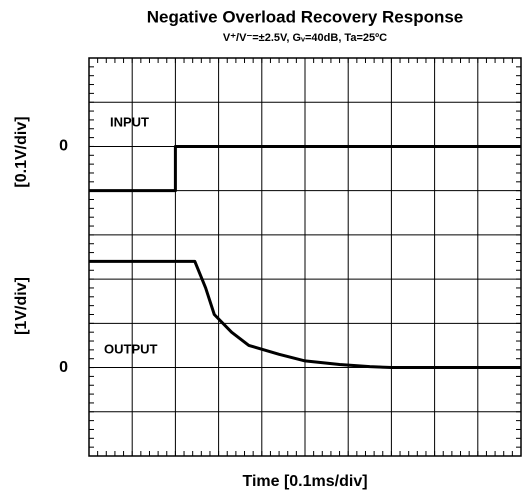  I want to click on y2-tick-label: 0, so click(63, 367).